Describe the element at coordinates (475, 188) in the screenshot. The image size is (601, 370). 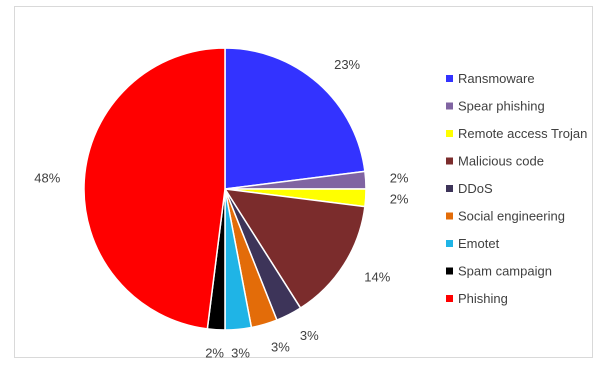
I see `legend-label: DDoS` at that location.